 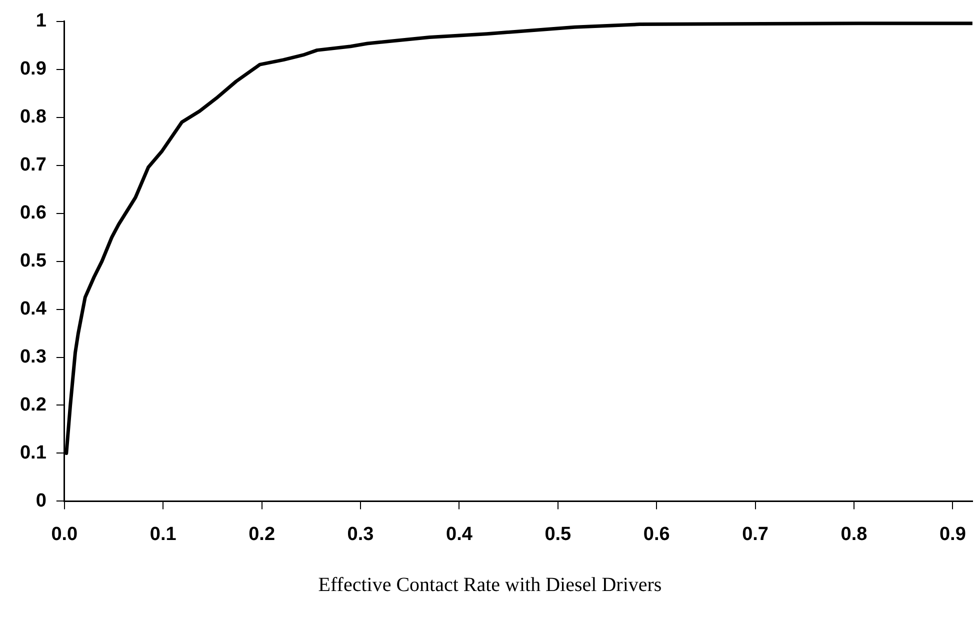 What do you see at coordinates (64, 534) in the screenshot?
I see `x-tick-label: 0.0` at bounding box center [64, 534].